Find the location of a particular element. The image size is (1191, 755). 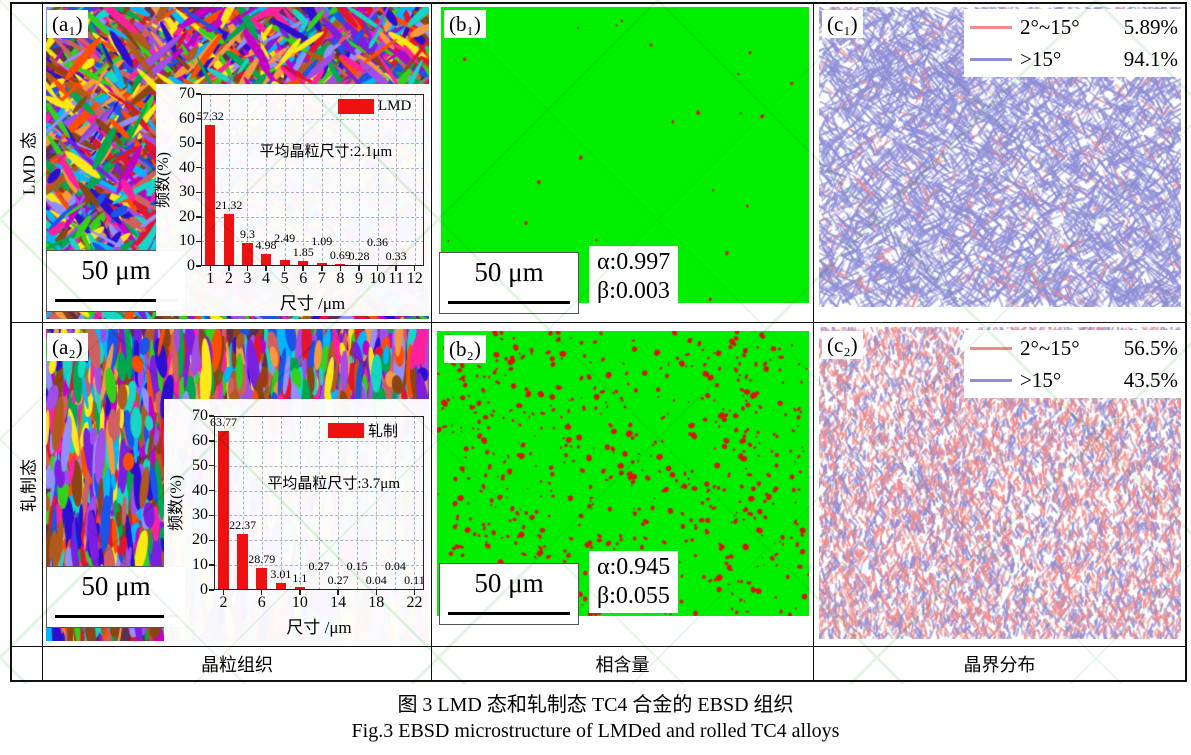

x-tick-label: 5 is located at coordinates (284, 278).